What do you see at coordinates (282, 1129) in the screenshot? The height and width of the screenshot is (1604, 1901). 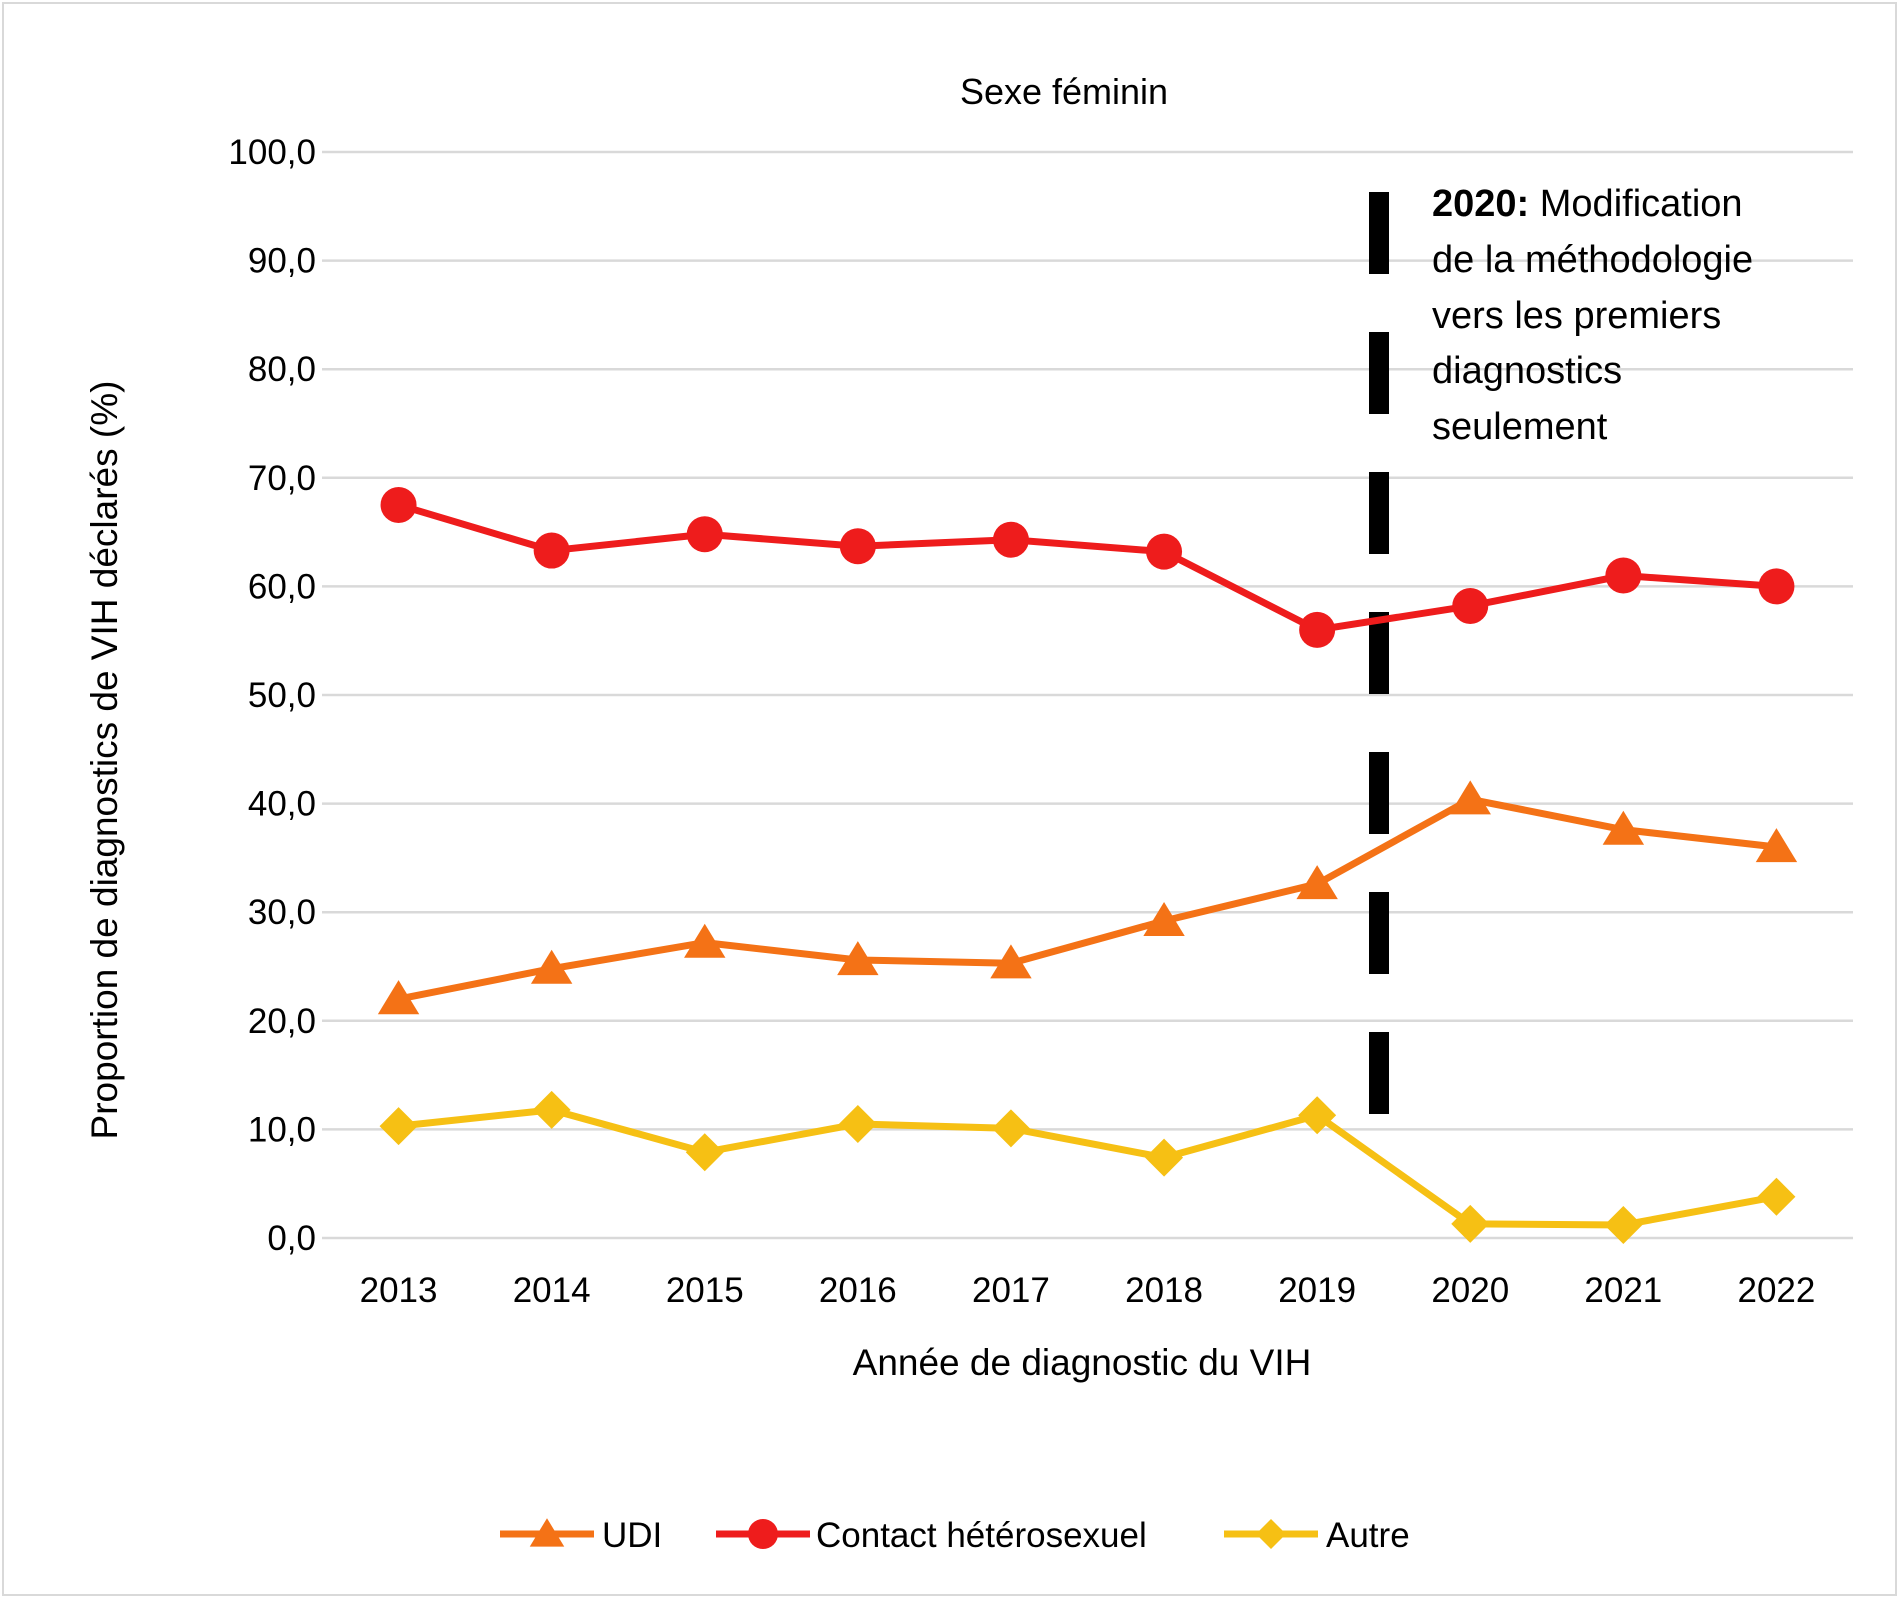 I see `y-tick-label: 10,0` at bounding box center [282, 1129].